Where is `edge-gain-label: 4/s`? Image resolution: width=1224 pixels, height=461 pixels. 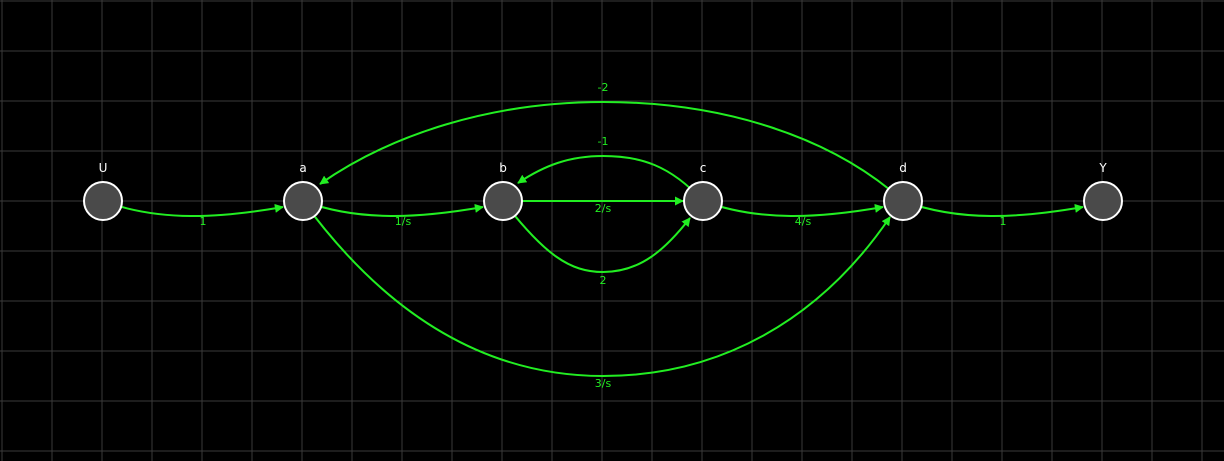 edge-gain-label: 4/s is located at coordinates (803, 221).